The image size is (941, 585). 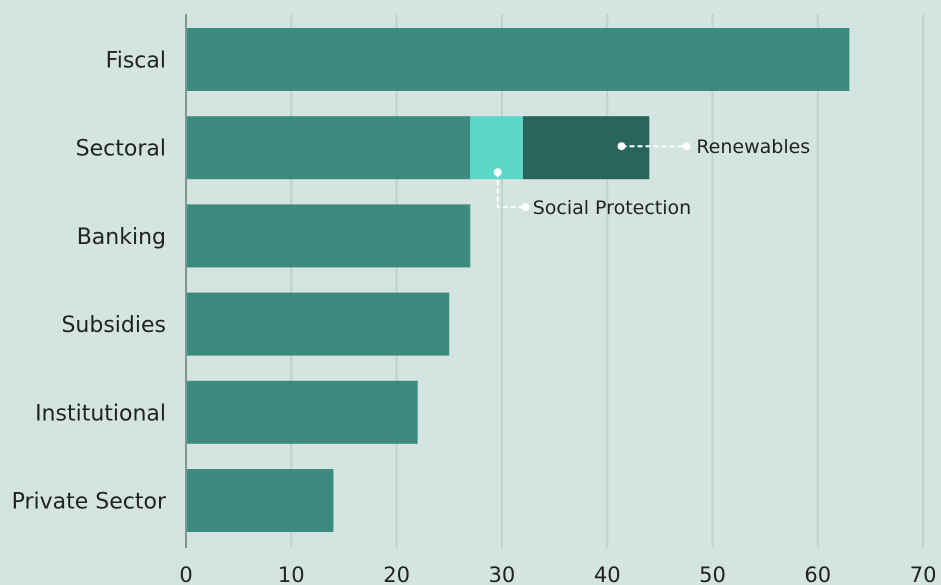 What do you see at coordinates (89, 502) in the screenshot?
I see `category-label-private-sector: Private Sector` at bounding box center [89, 502].